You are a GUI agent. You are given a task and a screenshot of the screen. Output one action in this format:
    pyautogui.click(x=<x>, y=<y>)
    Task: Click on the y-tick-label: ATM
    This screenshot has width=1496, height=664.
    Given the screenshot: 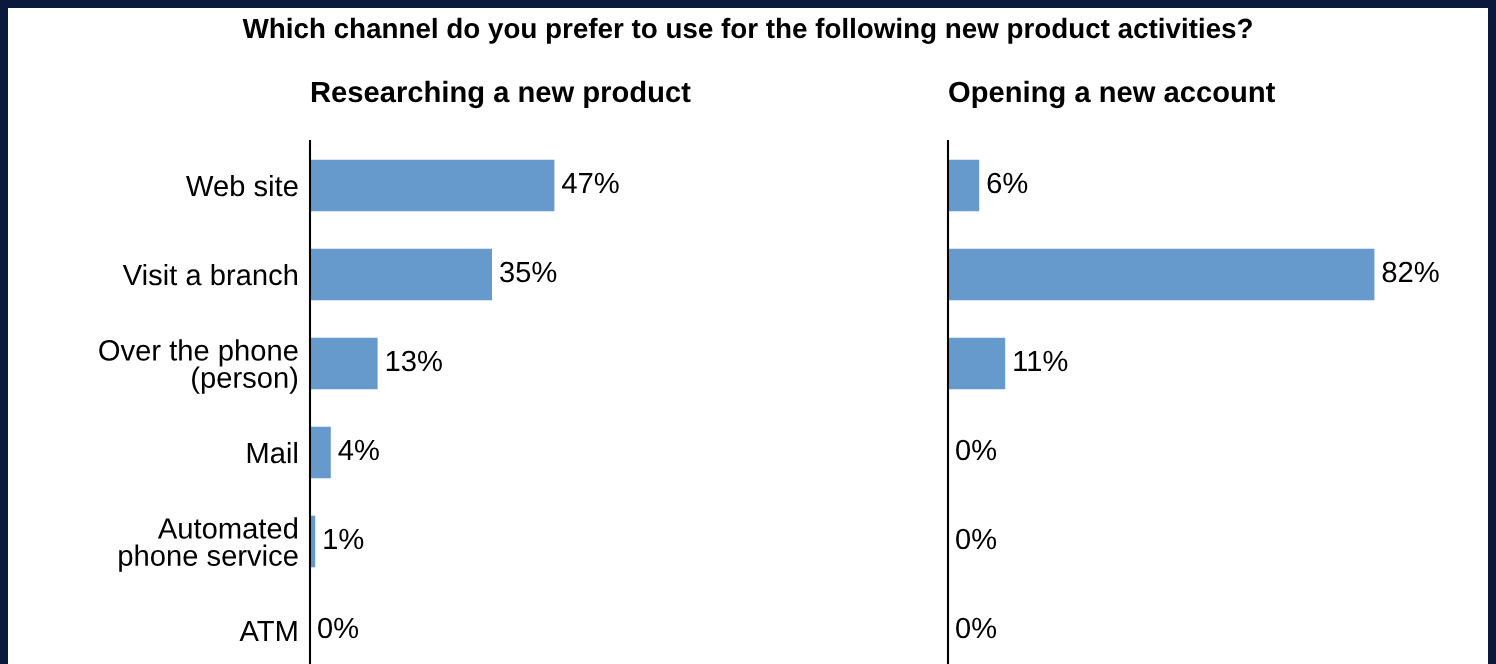 What is the action you would take?
    pyautogui.click(x=268, y=631)
    